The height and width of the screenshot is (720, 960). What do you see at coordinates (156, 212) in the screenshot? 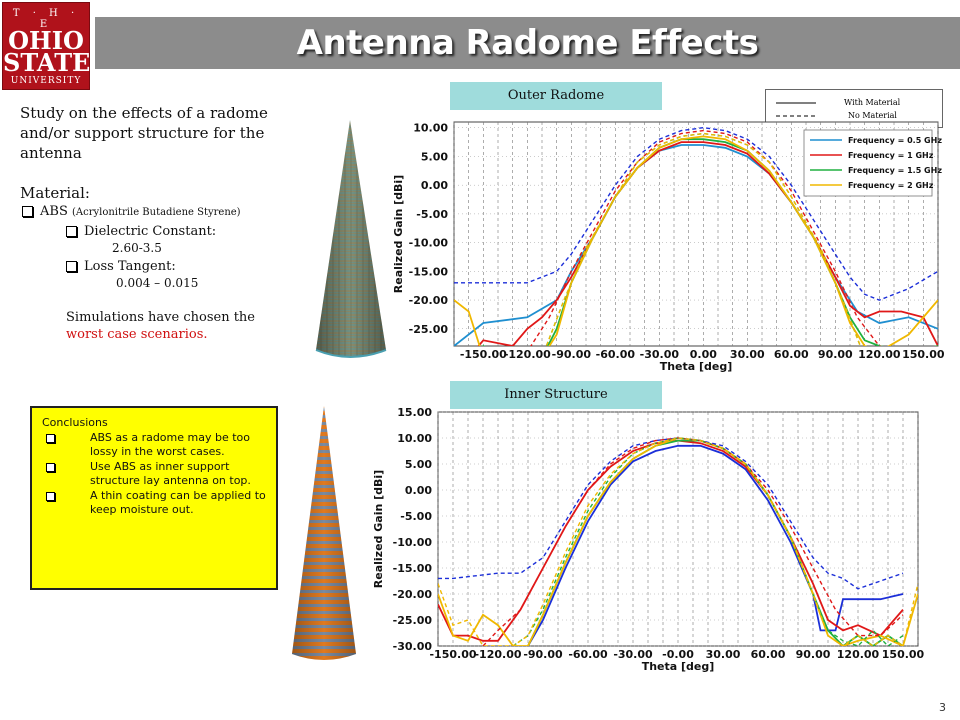
I see `material-full-name: (Acrylonitrile Butadiene Styrene)` at bounding box center [156, 212].